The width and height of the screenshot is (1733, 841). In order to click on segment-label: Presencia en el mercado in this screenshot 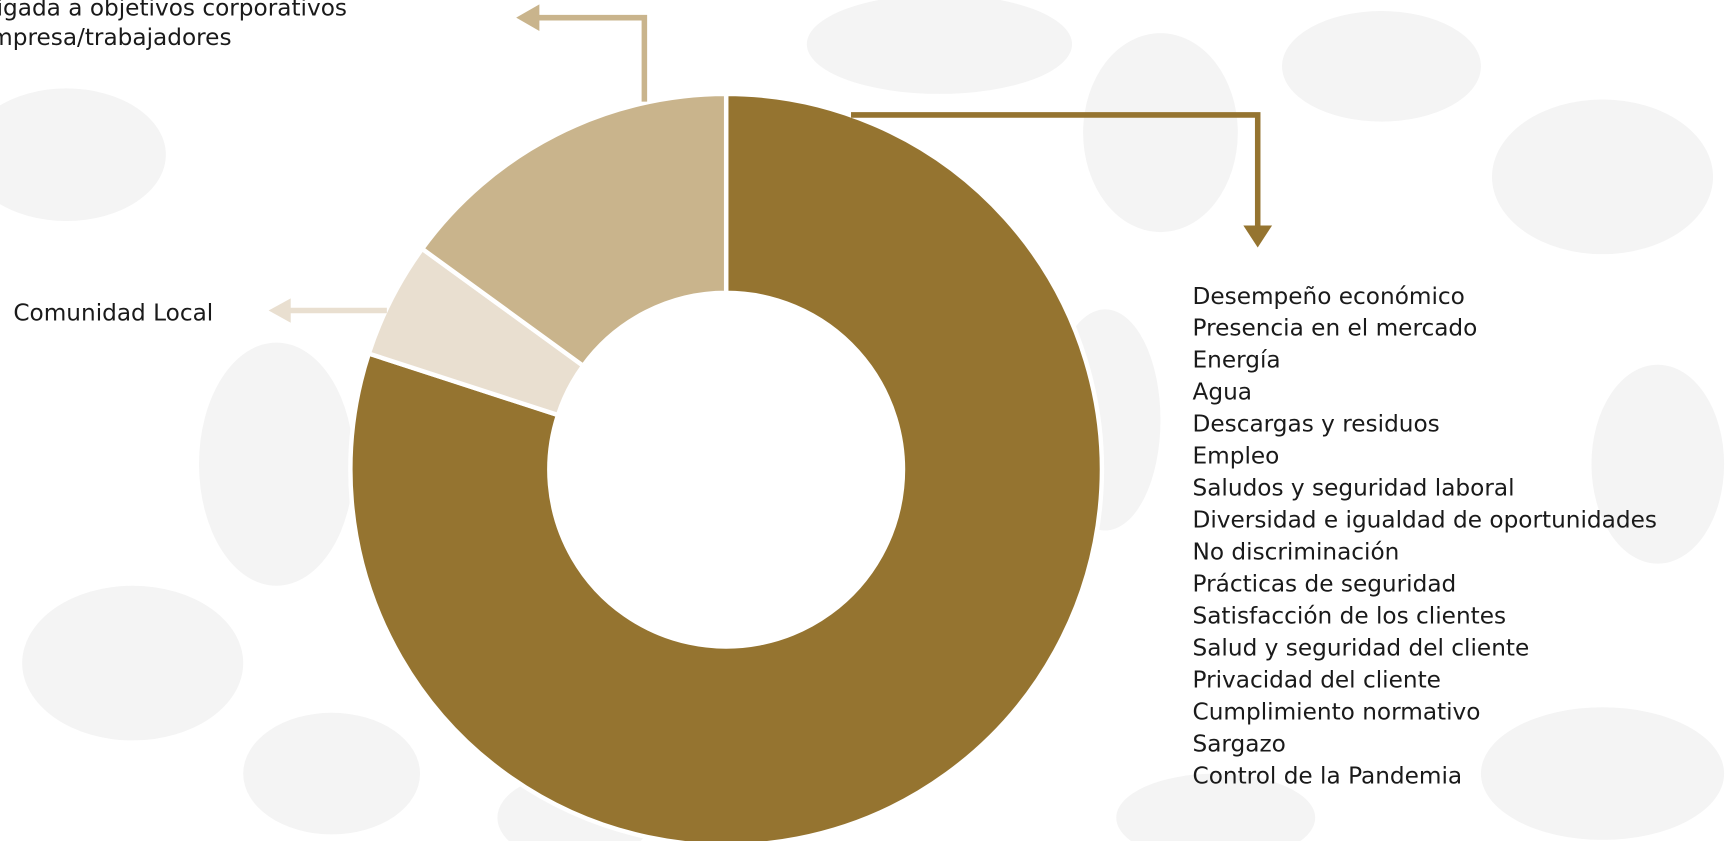, I will do `click(1335, 328)`.